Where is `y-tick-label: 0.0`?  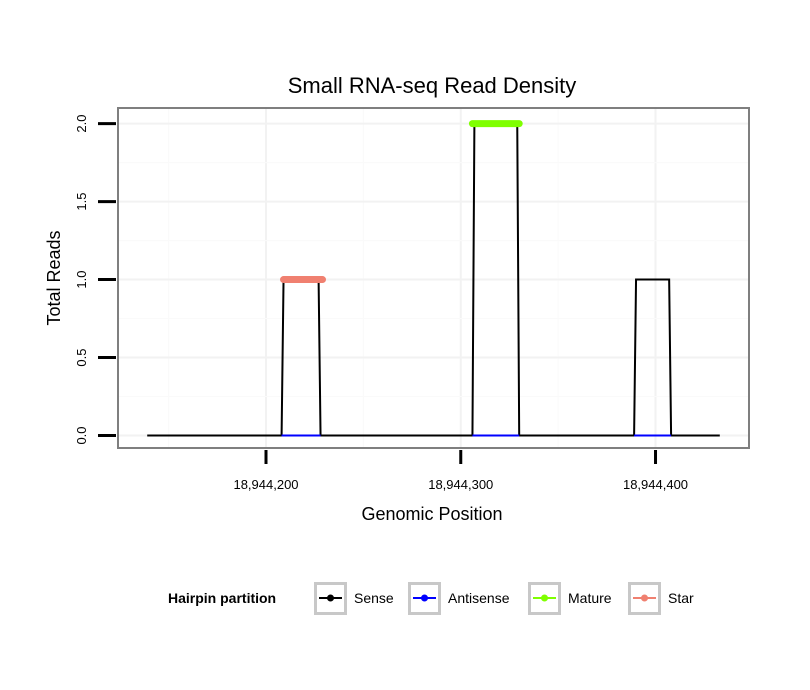 y-tick-label: 0.0 is located at coordinates (81, 435).